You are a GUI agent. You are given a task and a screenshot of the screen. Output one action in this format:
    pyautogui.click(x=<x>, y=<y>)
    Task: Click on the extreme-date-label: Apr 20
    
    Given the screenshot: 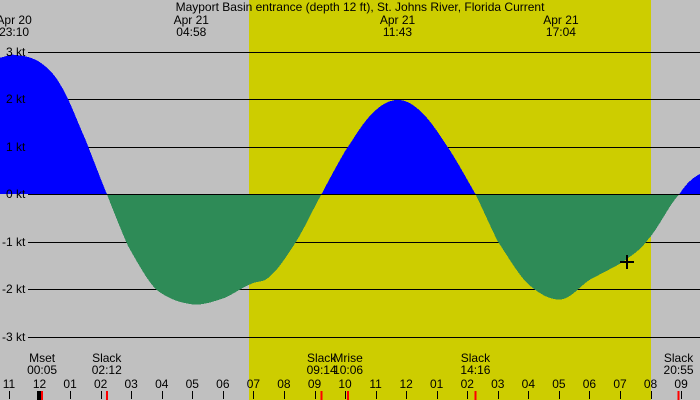 What is the action you would take?
    pyautogui.click(x=16, y=20)
    